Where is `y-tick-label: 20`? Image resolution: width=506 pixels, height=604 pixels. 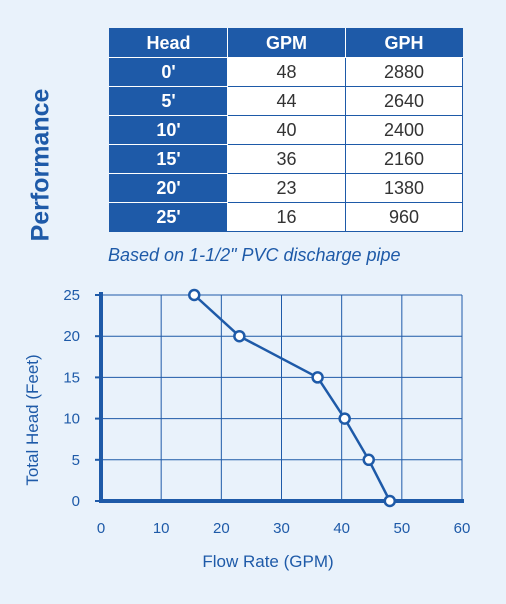 y-tick-label: 20 is located at coordinates (71, 336).